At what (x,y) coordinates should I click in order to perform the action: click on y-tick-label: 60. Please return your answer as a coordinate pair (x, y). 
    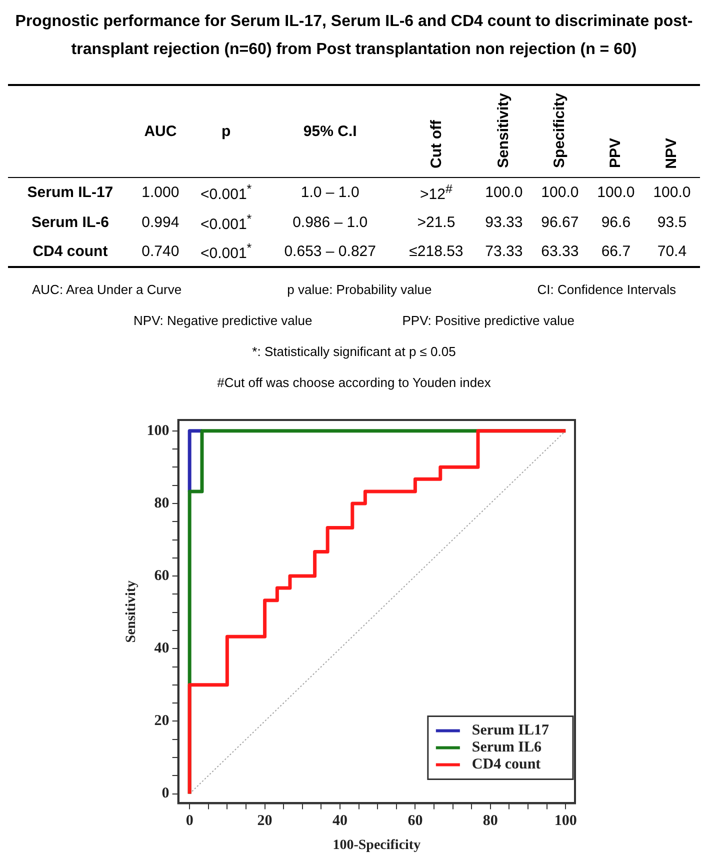
    Looking at the image, I should click on (162, 576).